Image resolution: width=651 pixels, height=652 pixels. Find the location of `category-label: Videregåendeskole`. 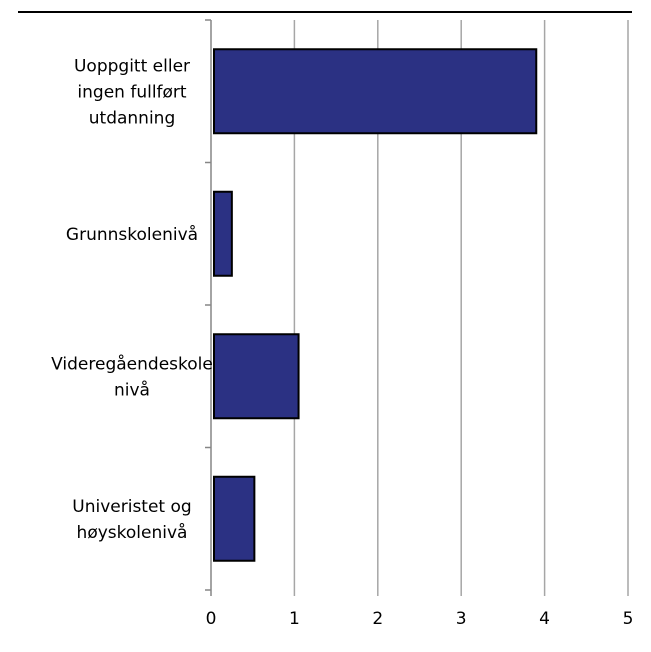

category-label: Videregåendeskole is located at coordinates (132, 363).